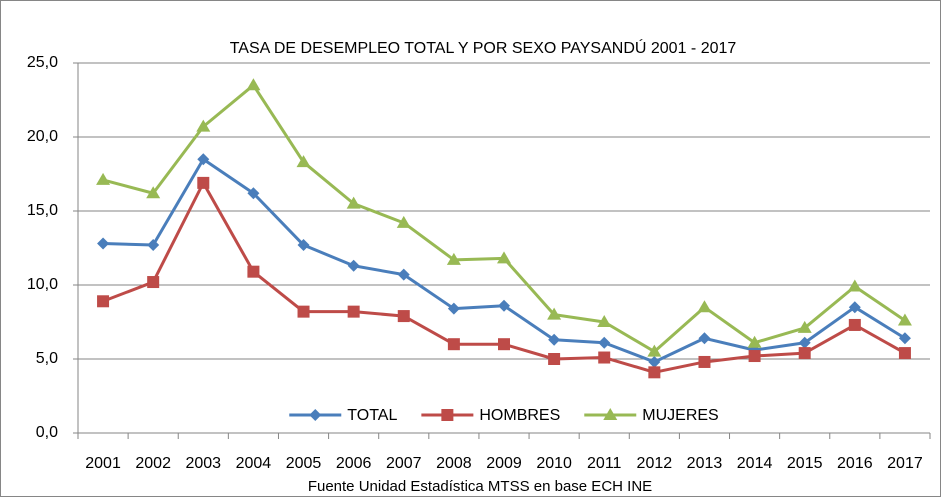 This screenshot has height=498, width=942. Describe the element at coordinates (47, 358) in the screenshot. I see `y-tick-label: 5,0` at that location.